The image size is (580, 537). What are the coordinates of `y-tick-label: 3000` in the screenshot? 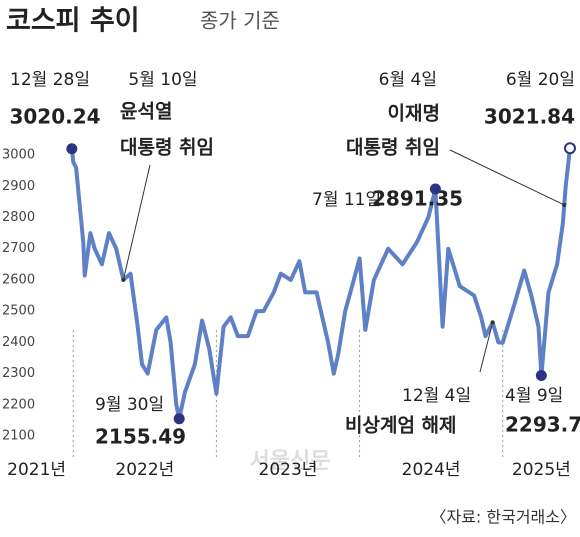 It's located at (18, 155).